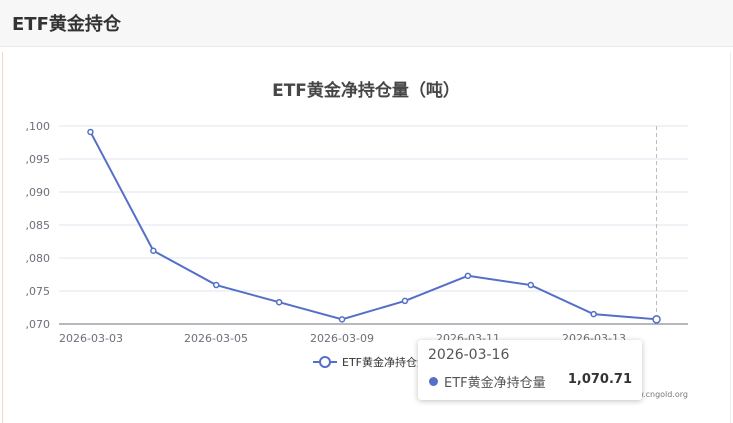  Describe the element at coordinates (325, 362) in the screenshot. I see `legend-marker-icon` at that location.